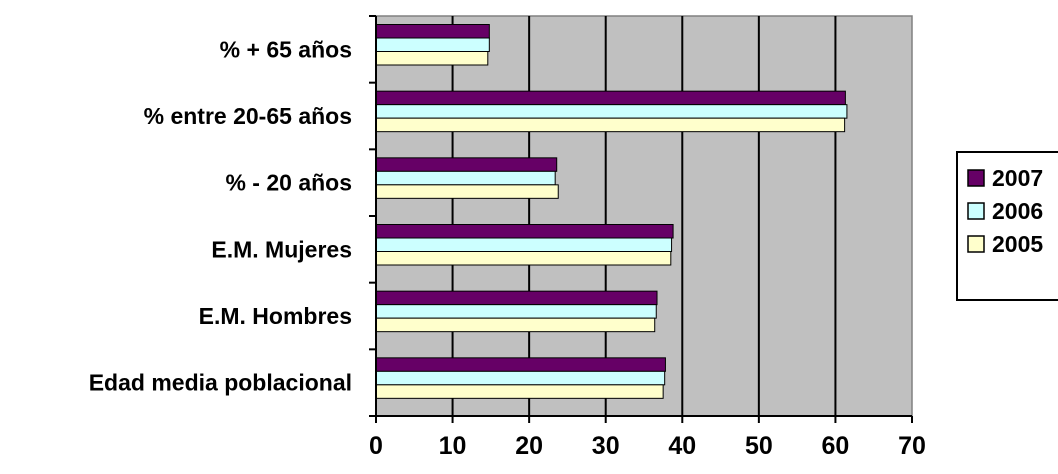 This screenshot has width=1058, height=474. I want to click on x-tick-label: 20, so click(529, 446).